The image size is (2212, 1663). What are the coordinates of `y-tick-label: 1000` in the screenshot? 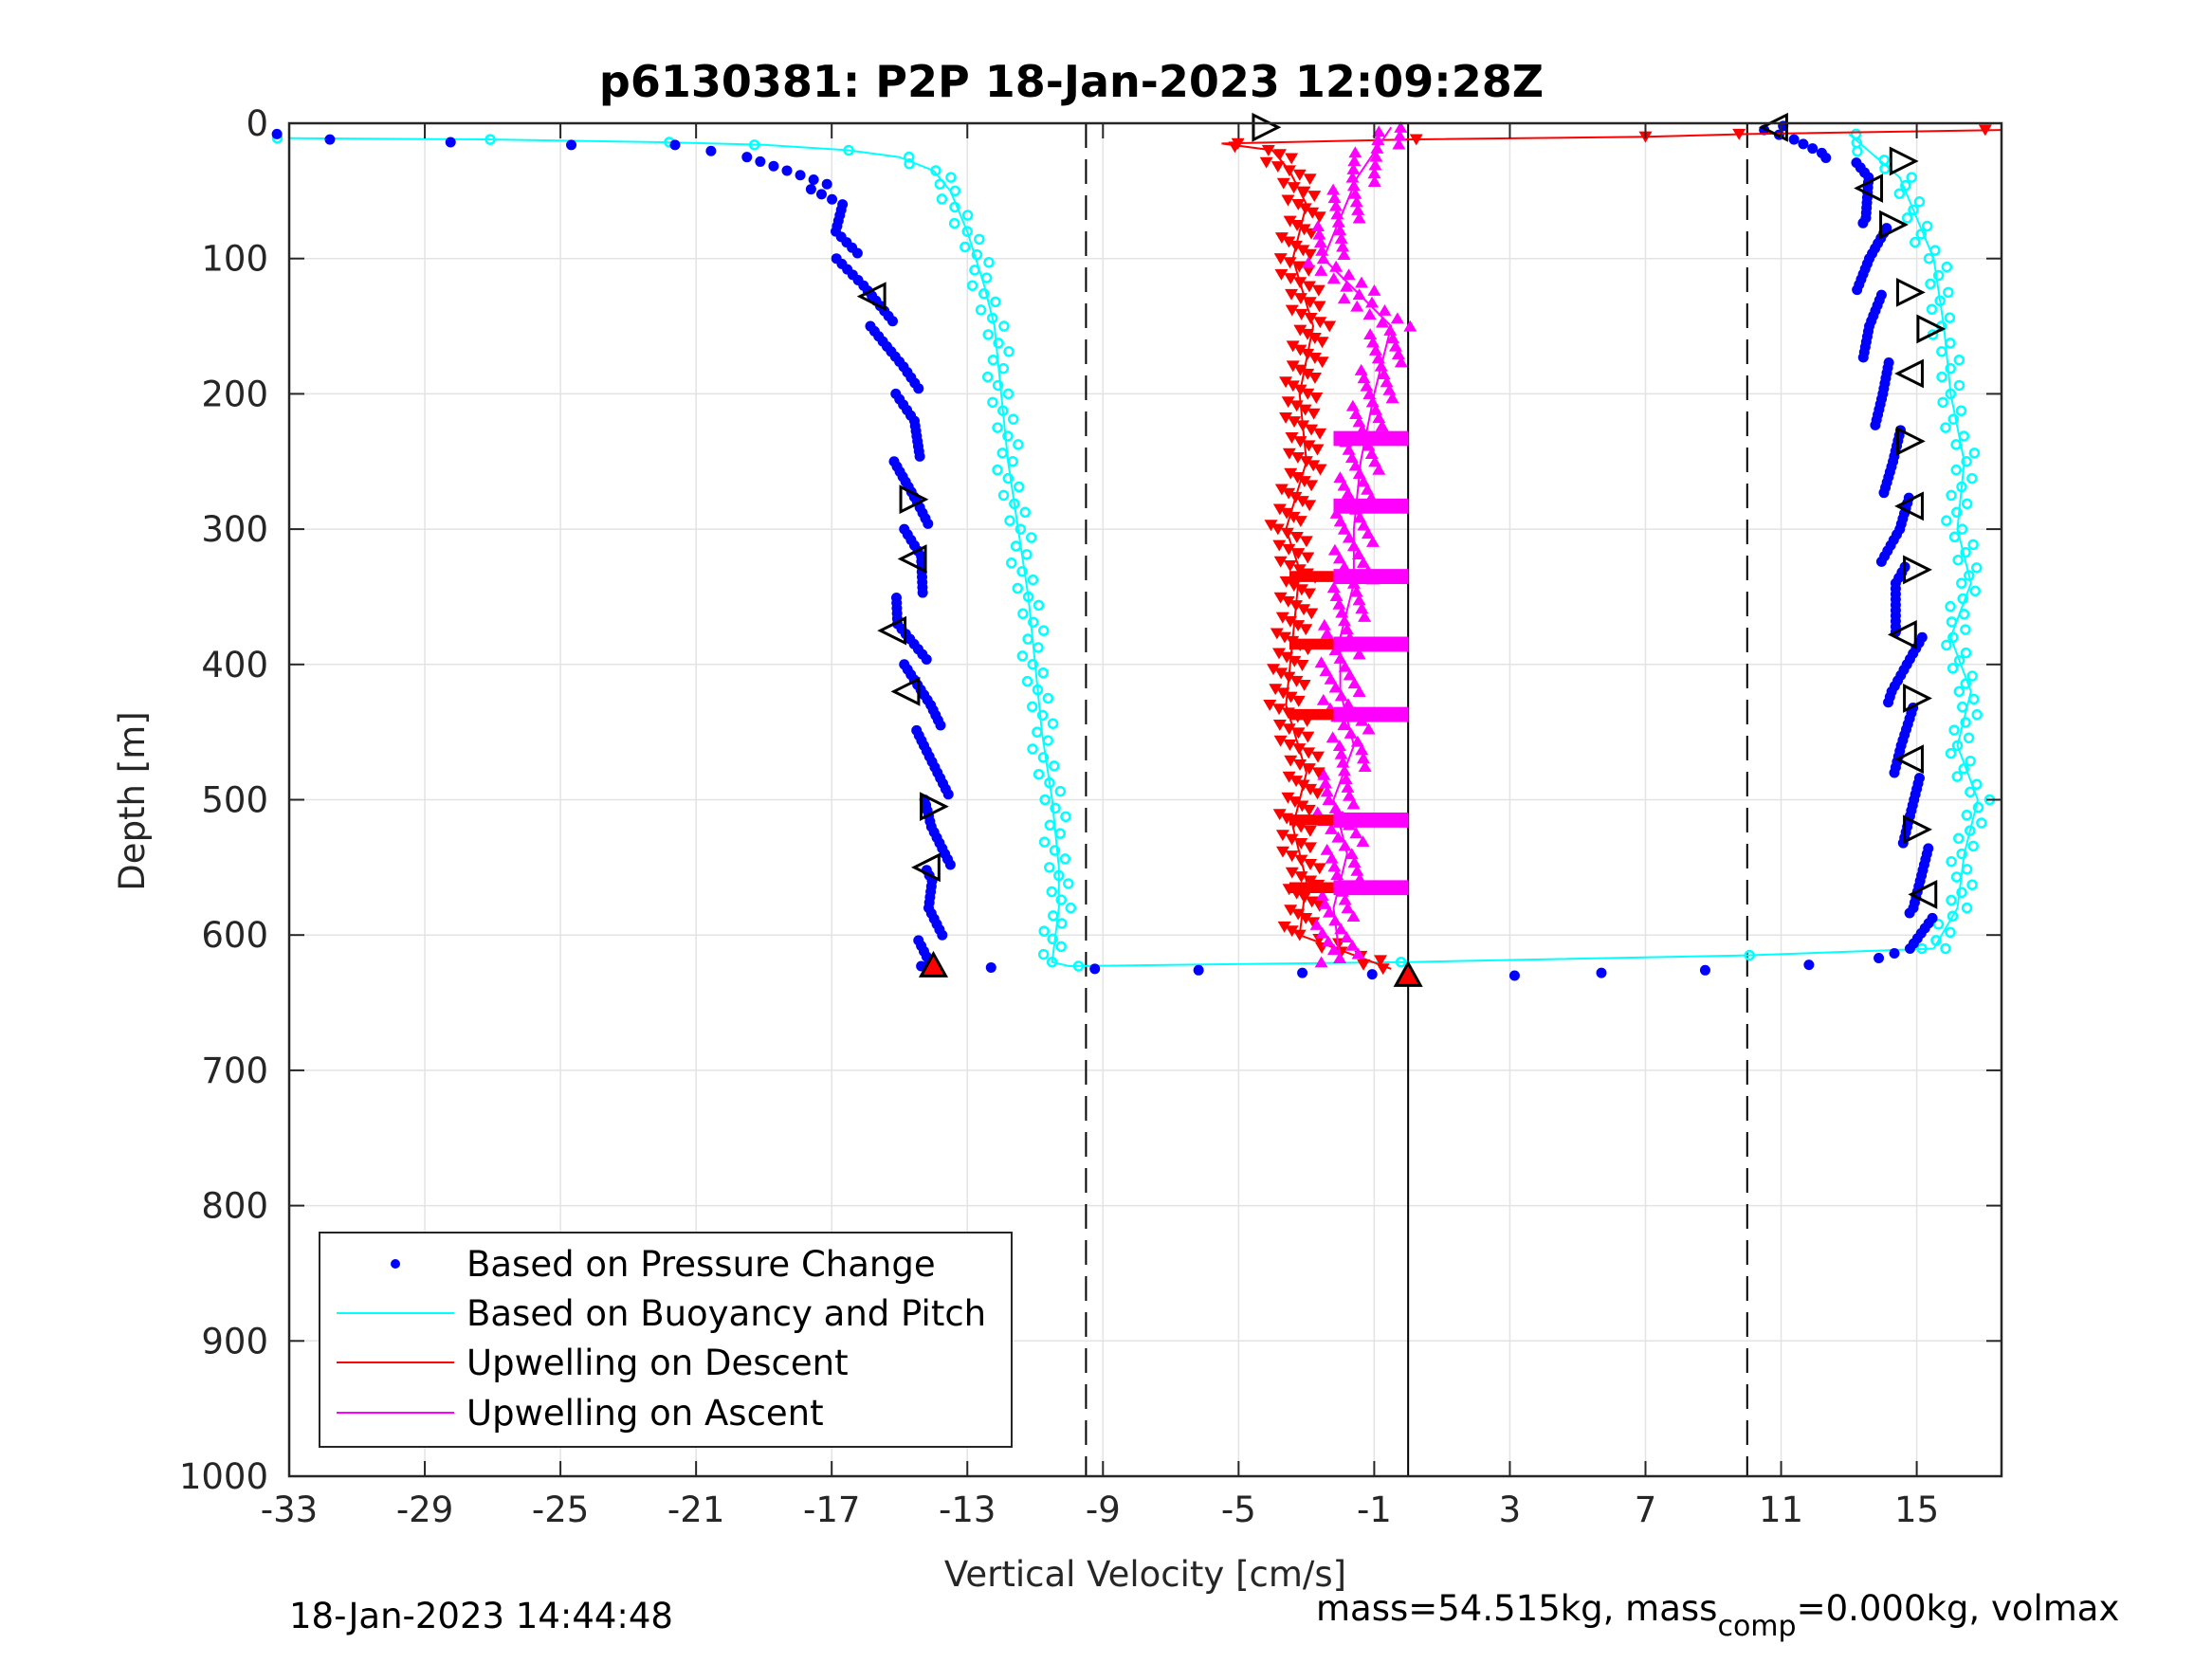 It's located at (223, 1477).